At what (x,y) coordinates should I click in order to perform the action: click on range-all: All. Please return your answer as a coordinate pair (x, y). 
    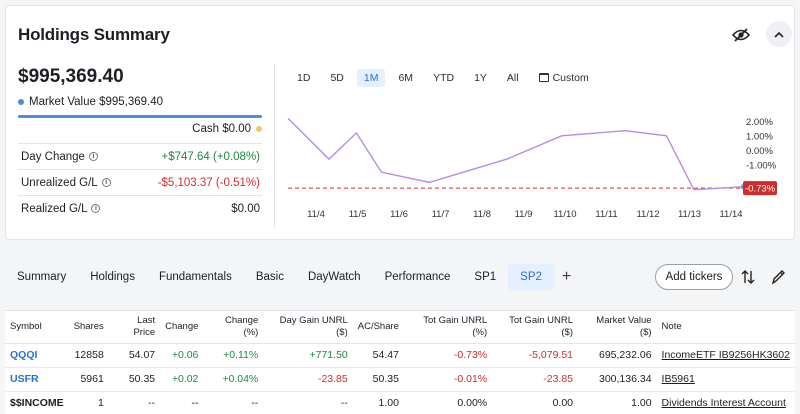
    Looking at the image, I should click on (513, 78).